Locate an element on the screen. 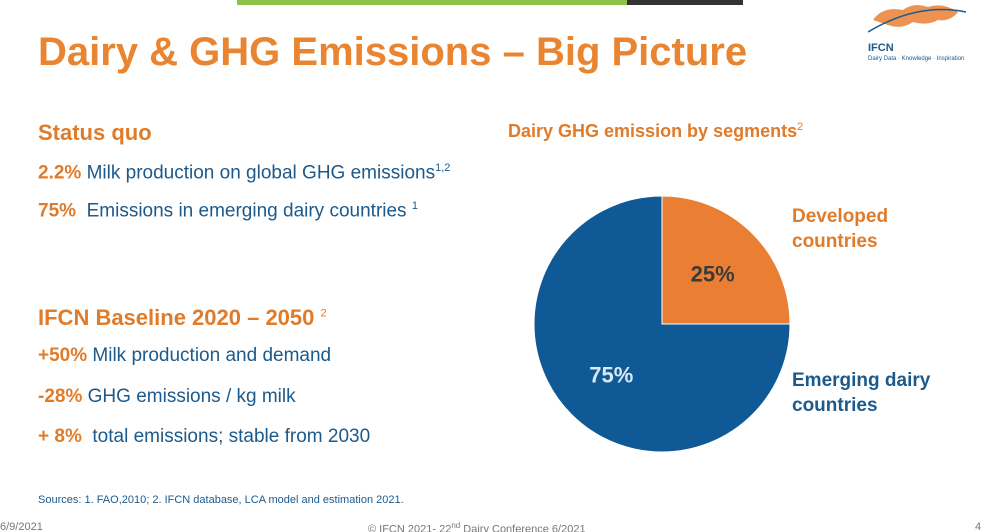 The width and height of the screenshot is (987, 532). value-label: 75% is located at coordinates (611, 375).